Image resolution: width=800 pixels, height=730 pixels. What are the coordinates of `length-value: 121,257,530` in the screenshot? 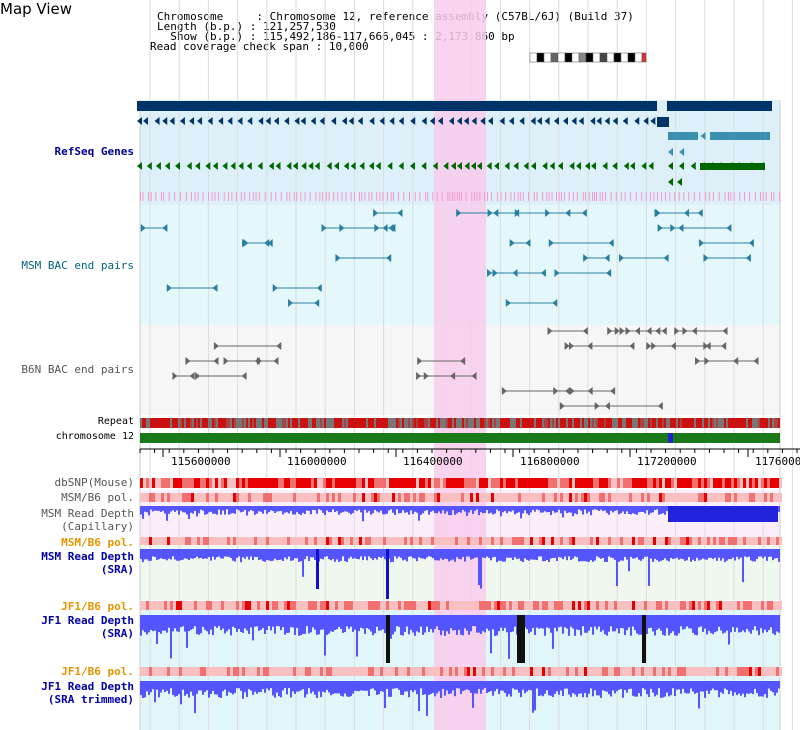 It's located at (299, 26).